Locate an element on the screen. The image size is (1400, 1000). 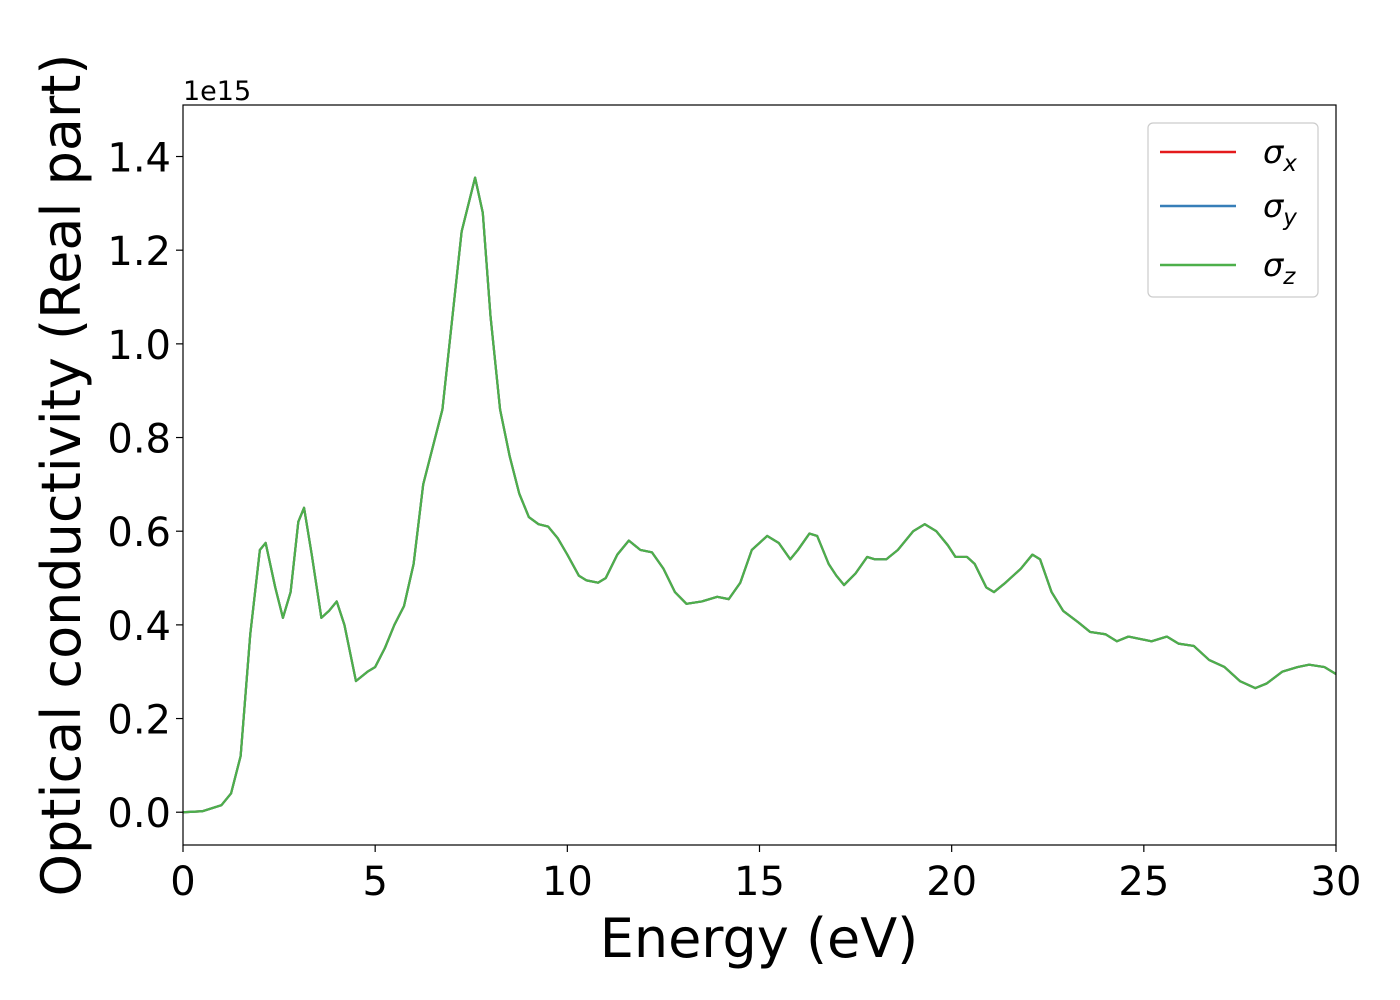
y-axis-label: Optical conductivity (Real part) is located at coordinates (61, 475).